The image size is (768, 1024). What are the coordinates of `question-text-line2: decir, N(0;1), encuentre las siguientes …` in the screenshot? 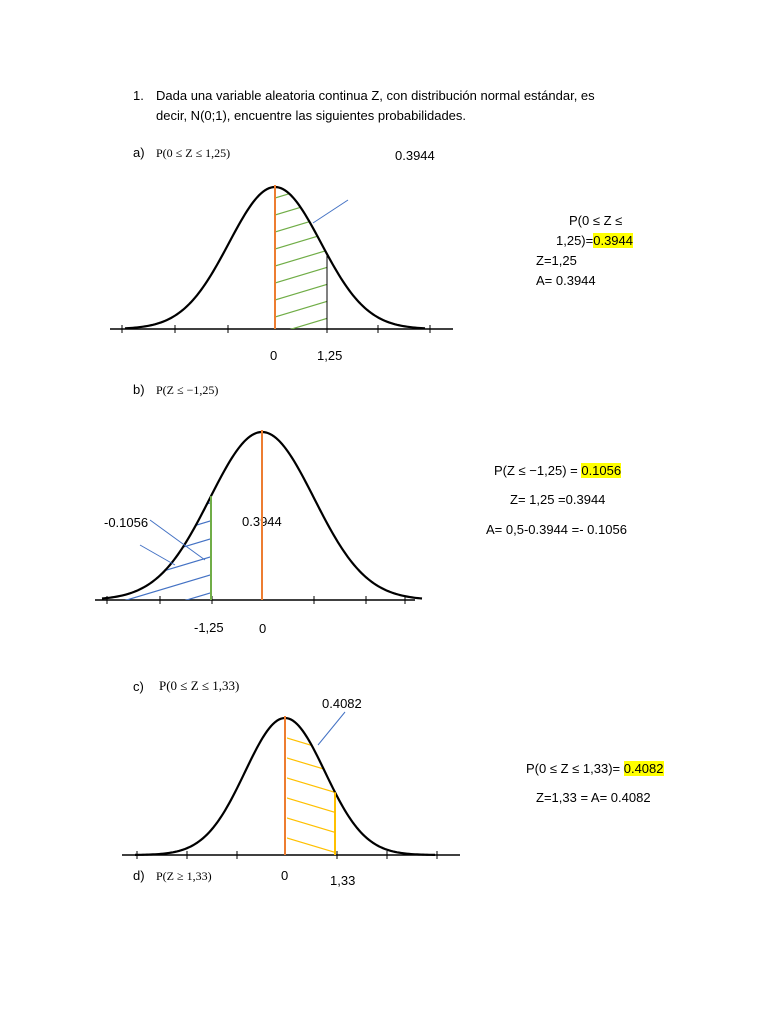 It's located at (311, 115).